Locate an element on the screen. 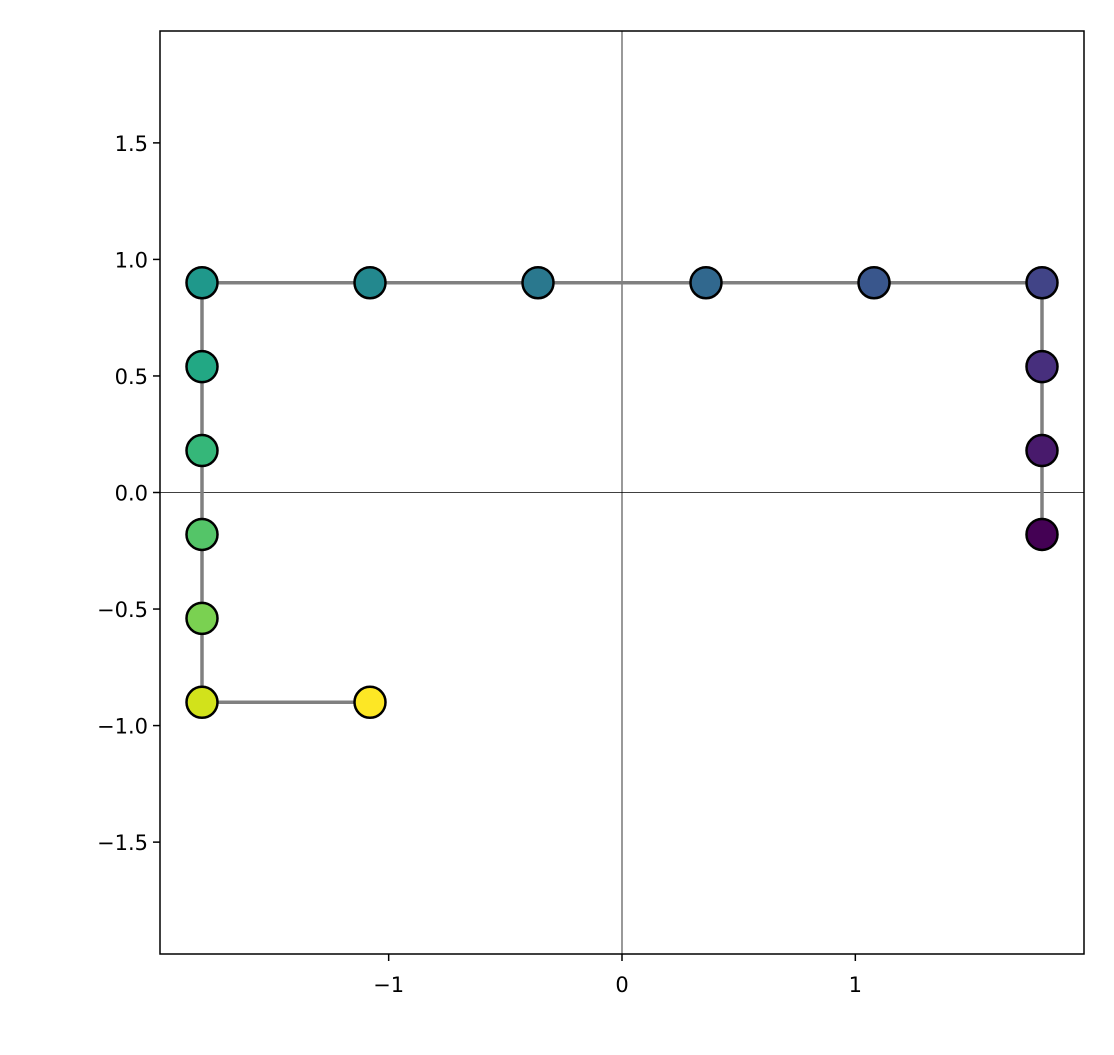 This screenshot has height=1055, width=1114. x-tick-label: 1 is located at coordinates (855, 985).